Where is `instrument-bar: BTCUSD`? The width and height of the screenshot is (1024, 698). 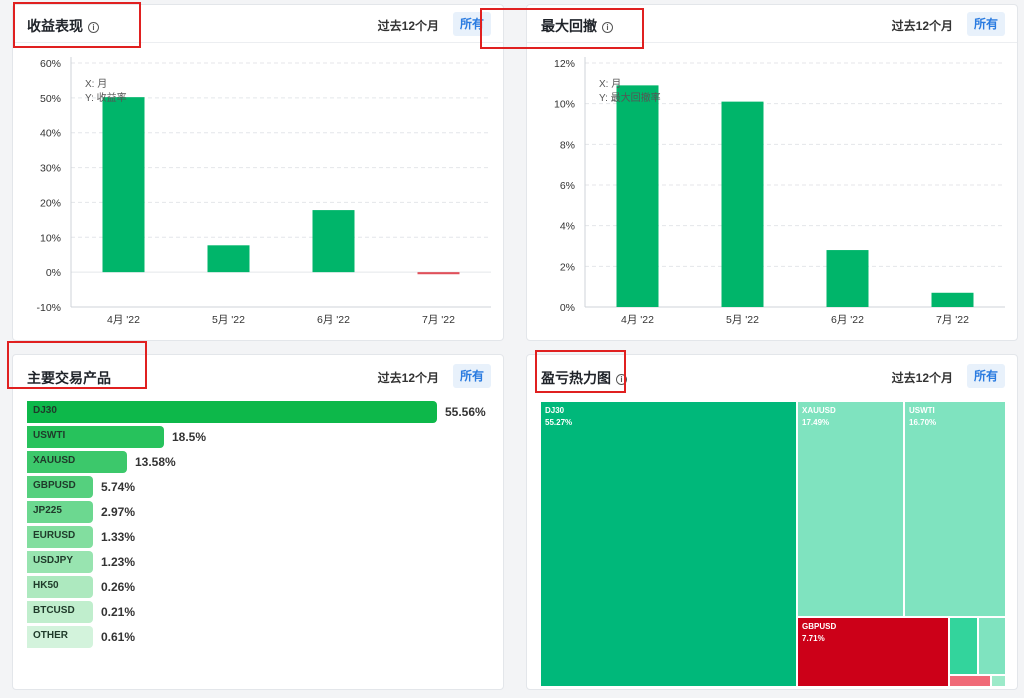 instrument-bar: BTCUSD is located at coordinates (60, 612).